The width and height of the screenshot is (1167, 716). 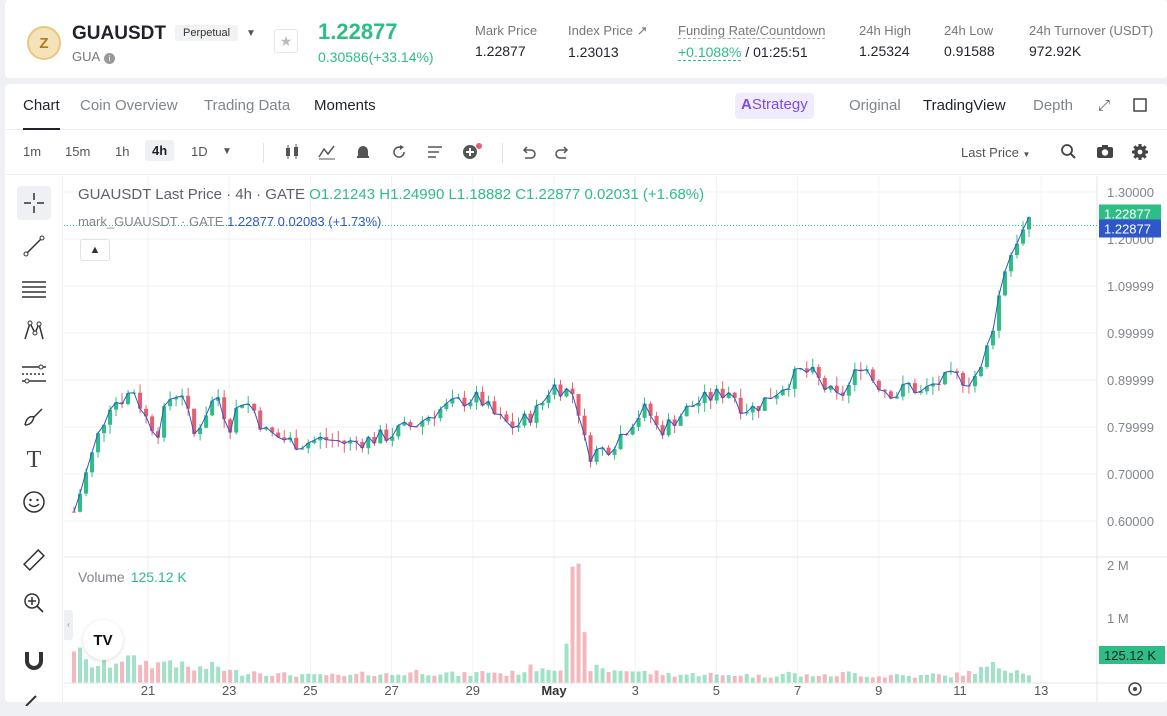 What do you see at coordinates (563, 152) in the screenshot?
I see `redo-icon` at bounding box center [563, 152].